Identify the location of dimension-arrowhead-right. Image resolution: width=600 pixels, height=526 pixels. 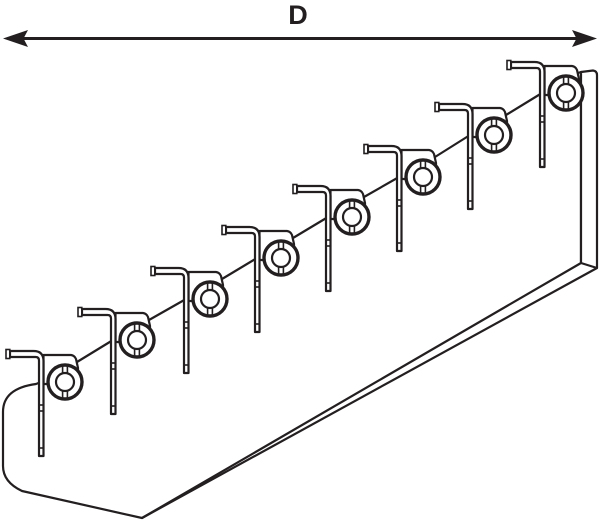
(584, 38).